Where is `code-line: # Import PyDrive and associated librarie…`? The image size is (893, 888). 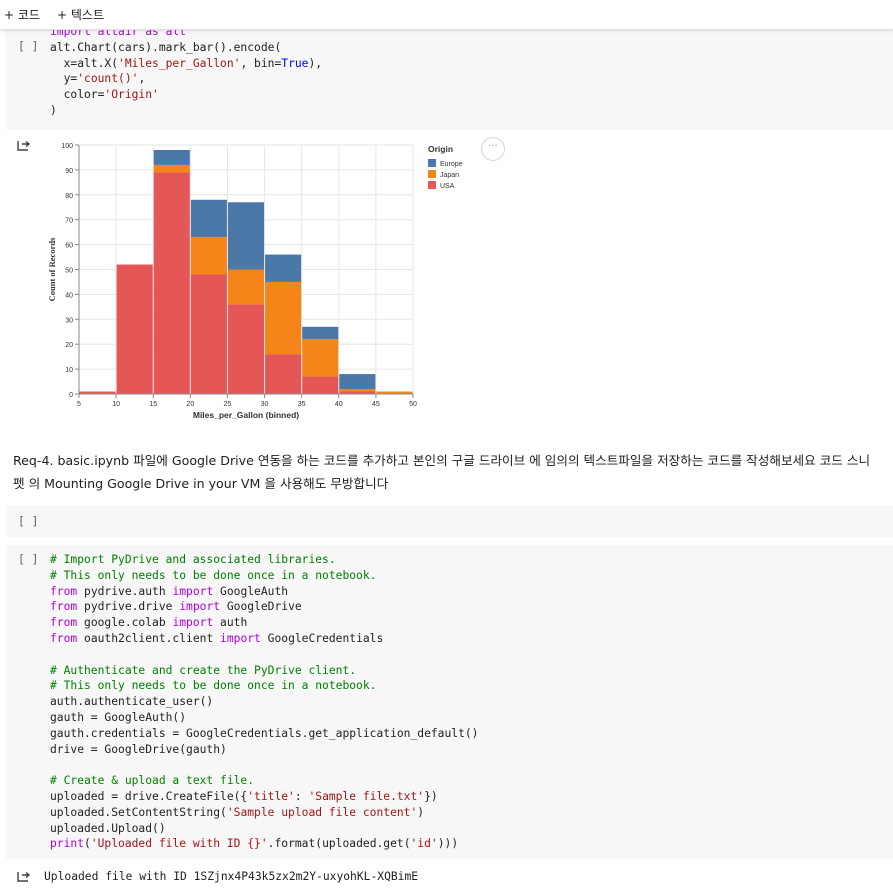 code-line: # Import PyDrive and associated librarie… is located at coordinates (264, 560).